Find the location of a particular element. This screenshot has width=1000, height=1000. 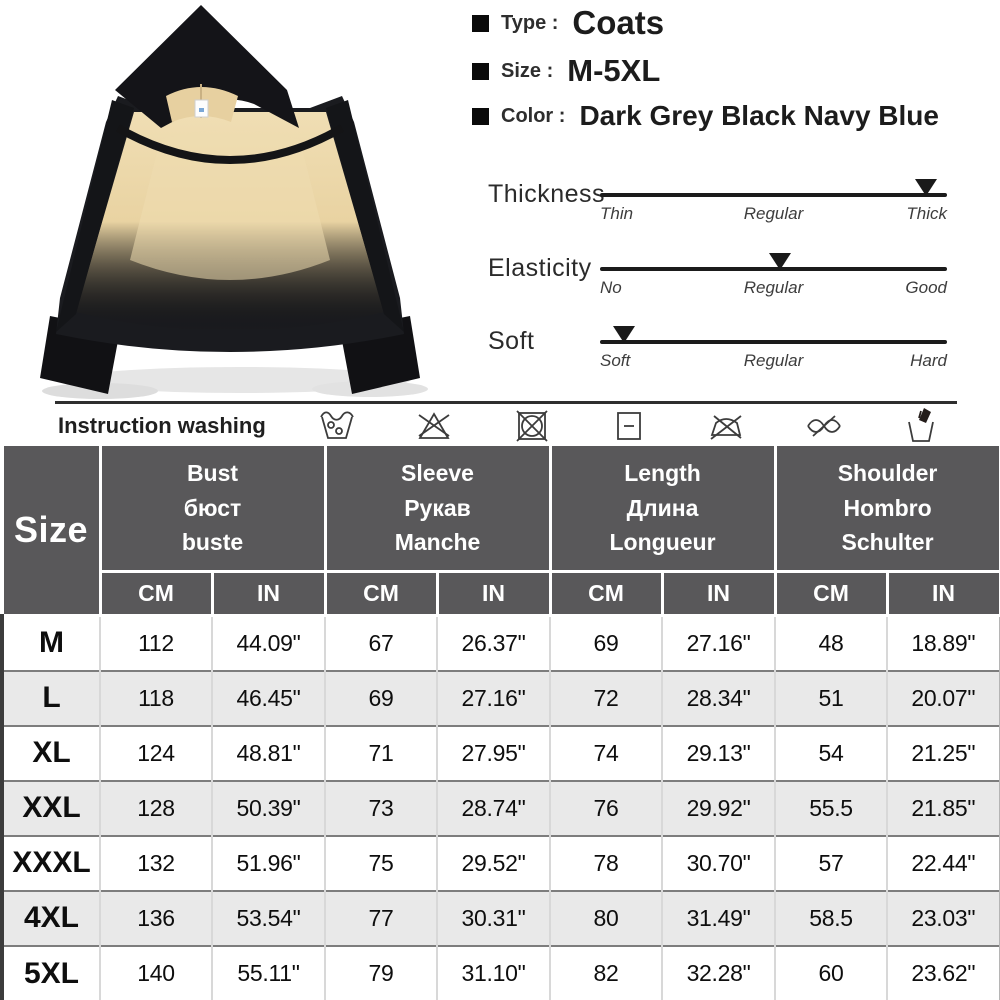

slider-thickness-label: Thickness is located at coordinates (547, 194).